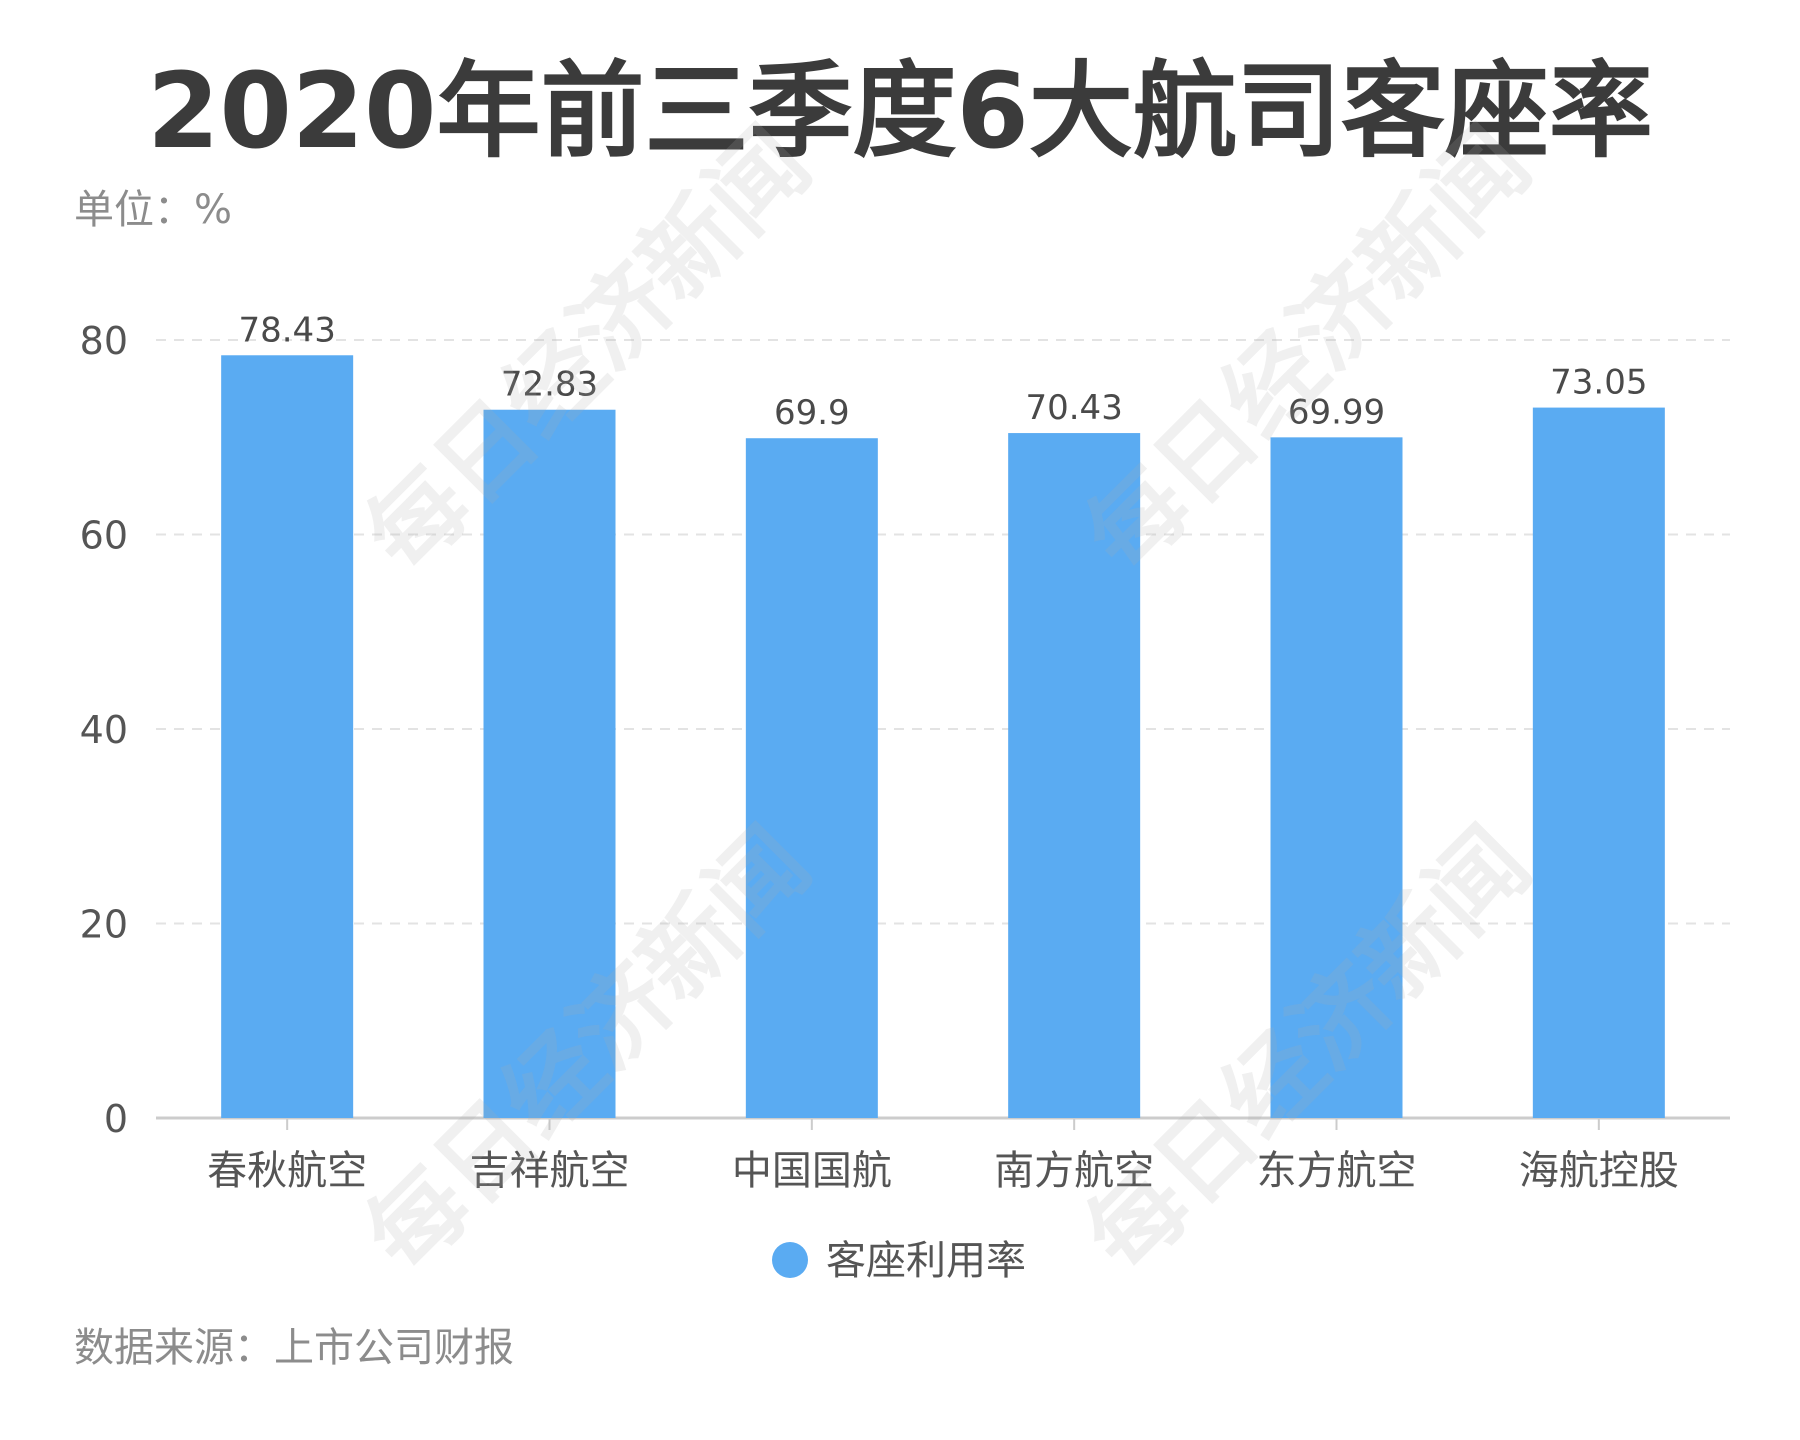 This screenshot has width=1800, height=1440. Describe the element at coordinates (1337, 1171) in the screenshot. I see `x-tick-label: 东方航空` at that location.